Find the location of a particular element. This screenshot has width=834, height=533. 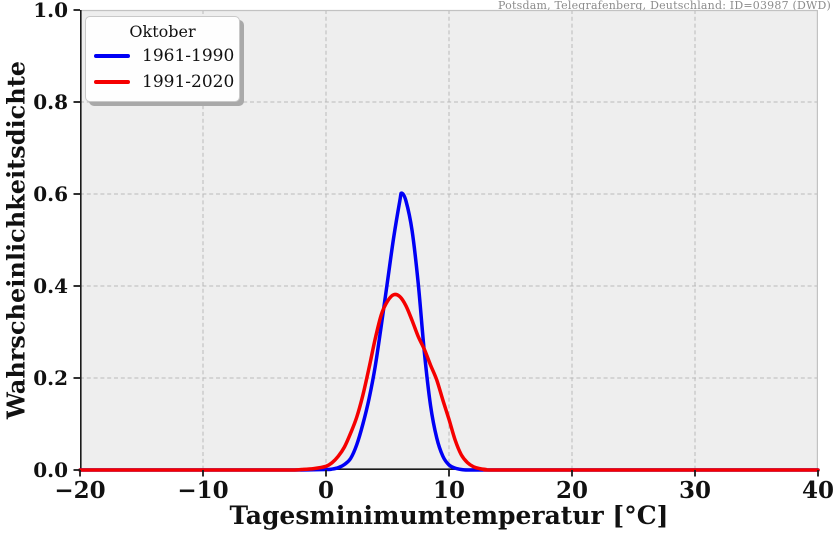

y-tick-label: 0.8 is located at coordinates (50, 102).